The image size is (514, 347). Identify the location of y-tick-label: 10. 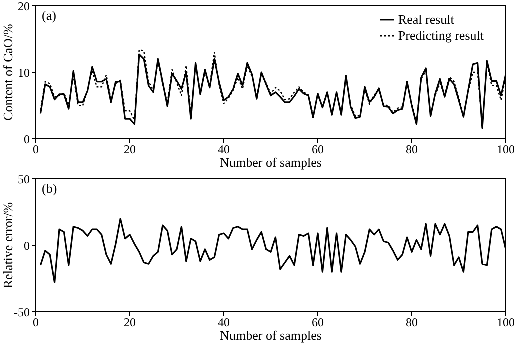
(24, 73).